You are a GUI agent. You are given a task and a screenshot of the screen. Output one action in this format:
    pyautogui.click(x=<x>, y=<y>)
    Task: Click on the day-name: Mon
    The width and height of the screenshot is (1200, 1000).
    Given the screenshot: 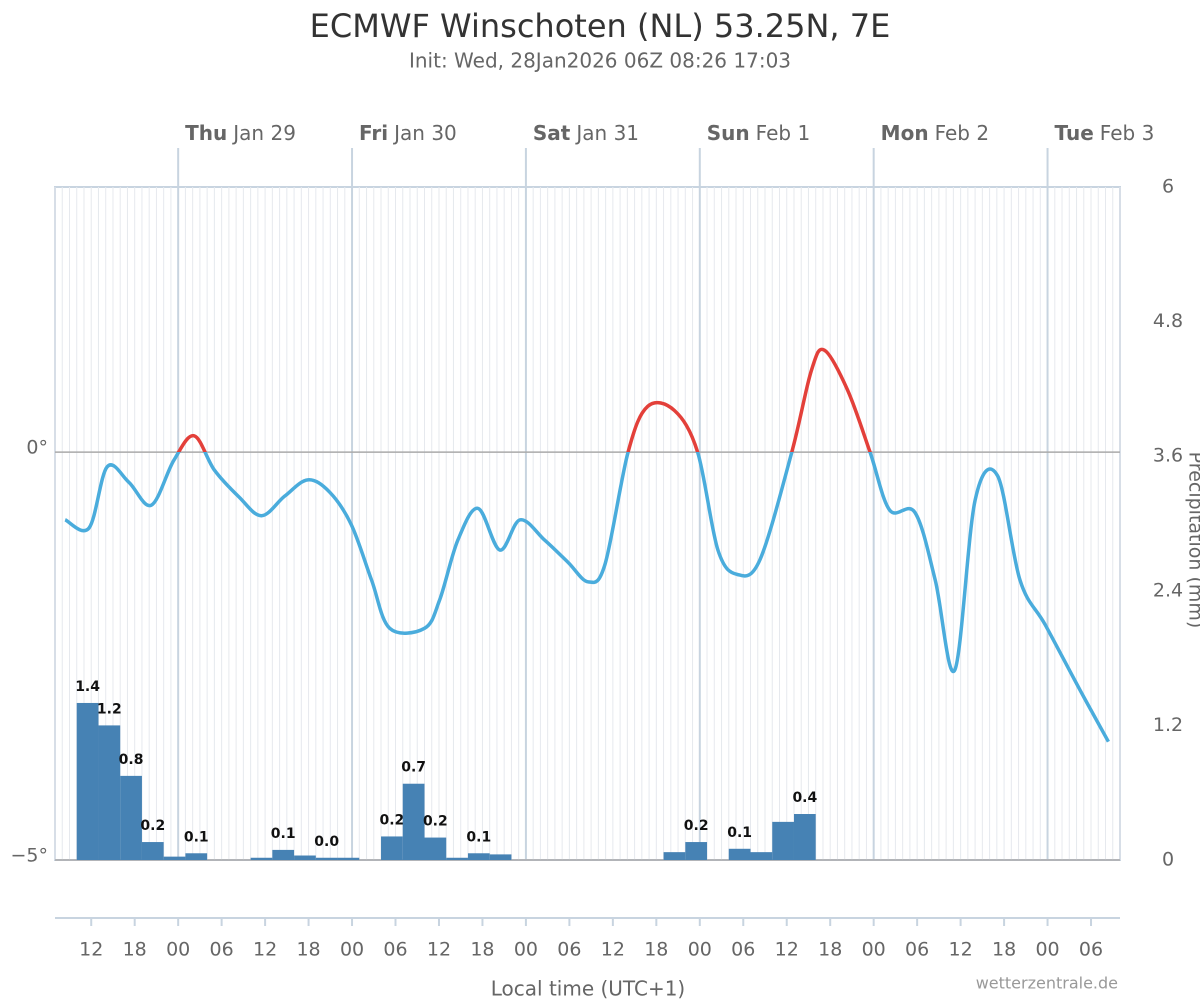 What is the action you would take?
    pyautogui.click(x=905, y=133)
    